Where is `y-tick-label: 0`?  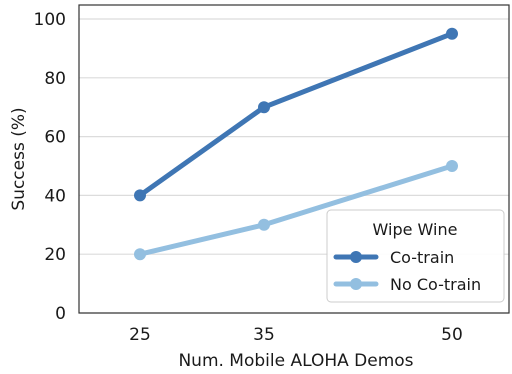 y-tick-label: 0 is located at coordinates (60, 314).